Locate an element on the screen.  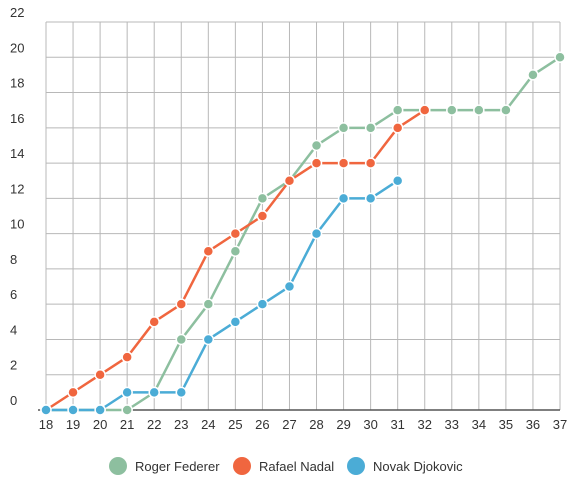
y-tick-label: 8 is located at coordinates (13, 259).